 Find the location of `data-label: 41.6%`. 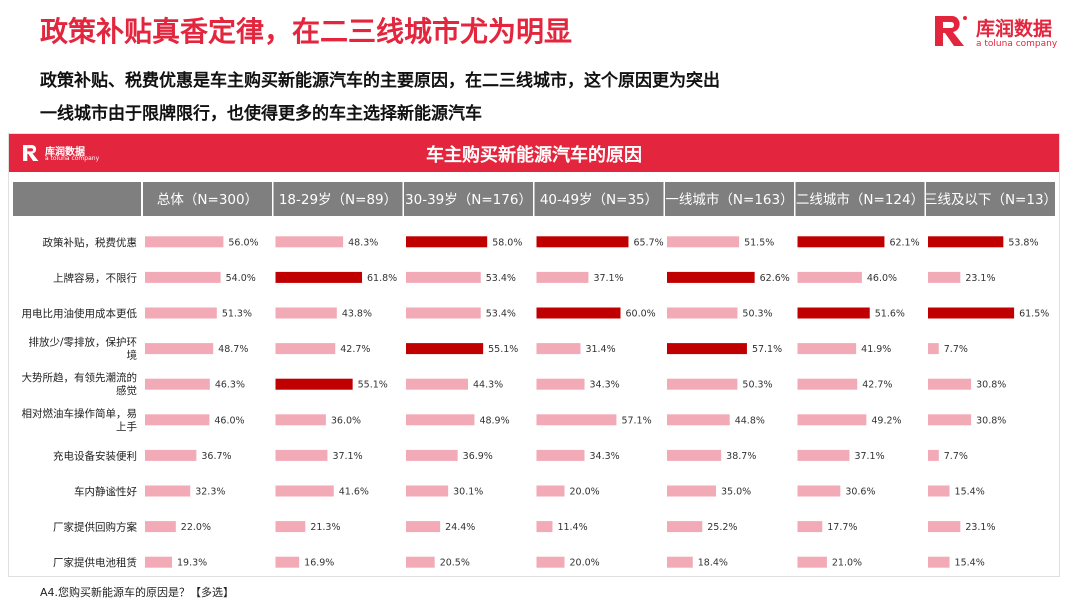

data-label: 41.6% is located at coordinates (354, 492).